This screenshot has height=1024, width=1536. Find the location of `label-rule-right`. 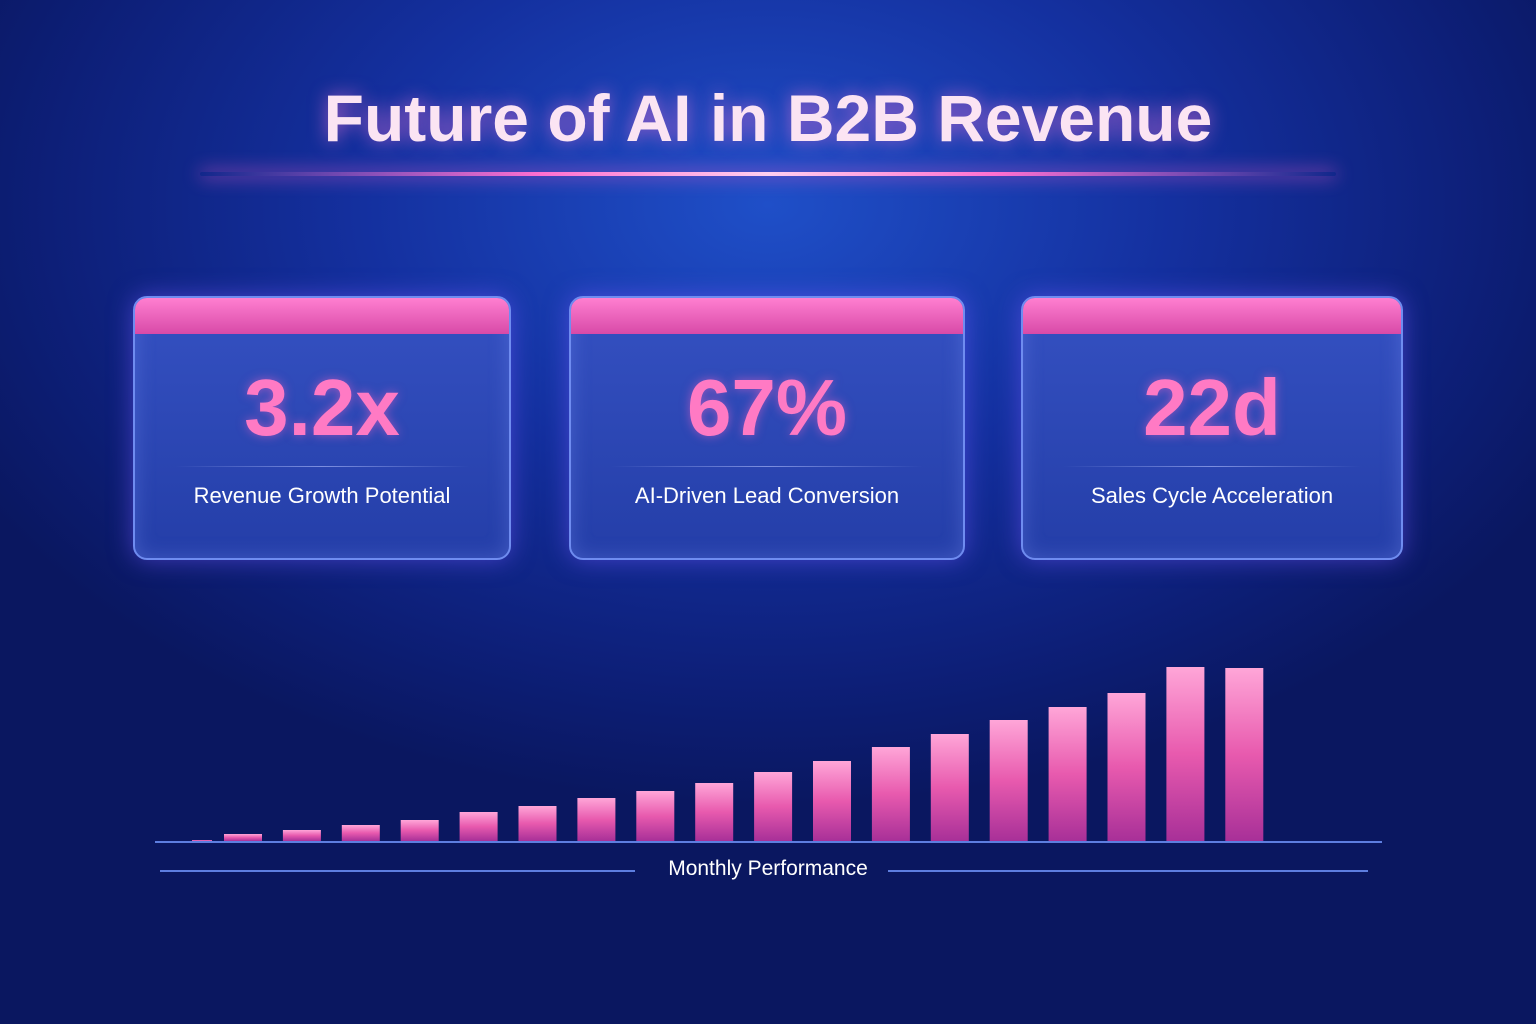

label-rule-right is located at coordinates (1128, 871).